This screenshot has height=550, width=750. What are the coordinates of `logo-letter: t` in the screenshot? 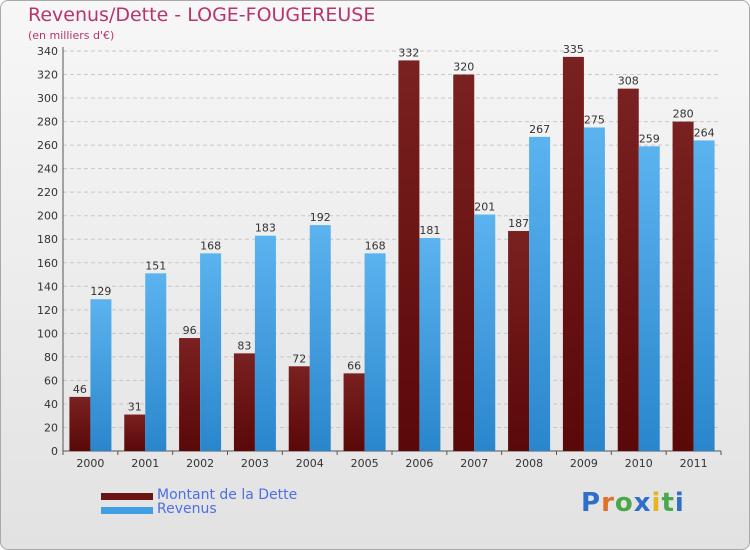 It's located at (668, 503).